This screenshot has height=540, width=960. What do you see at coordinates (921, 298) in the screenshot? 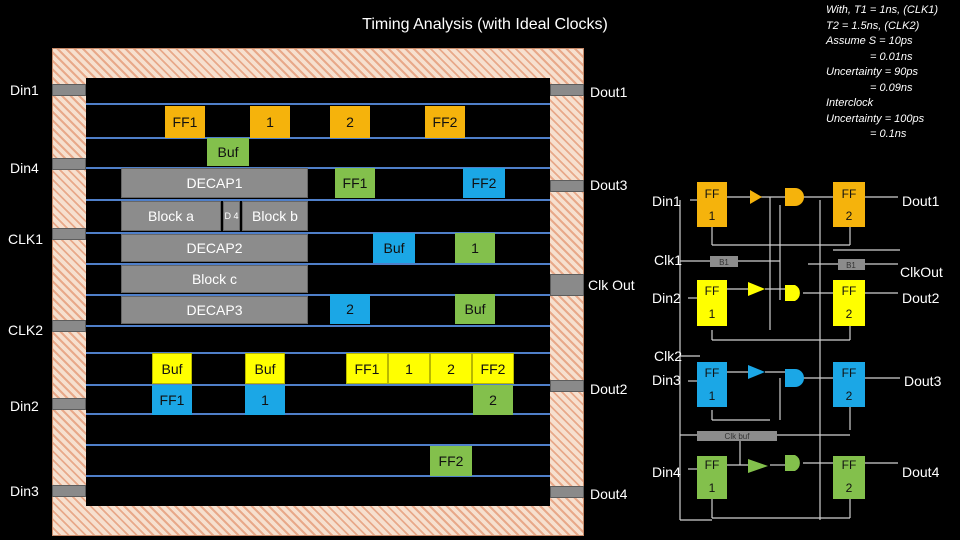
I see `sch-label-dout2: Dout2` at bounding box center [921, 298].